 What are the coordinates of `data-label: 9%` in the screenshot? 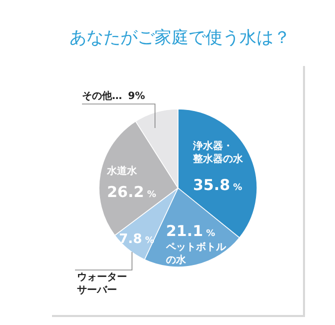 It's located at (136, 96).